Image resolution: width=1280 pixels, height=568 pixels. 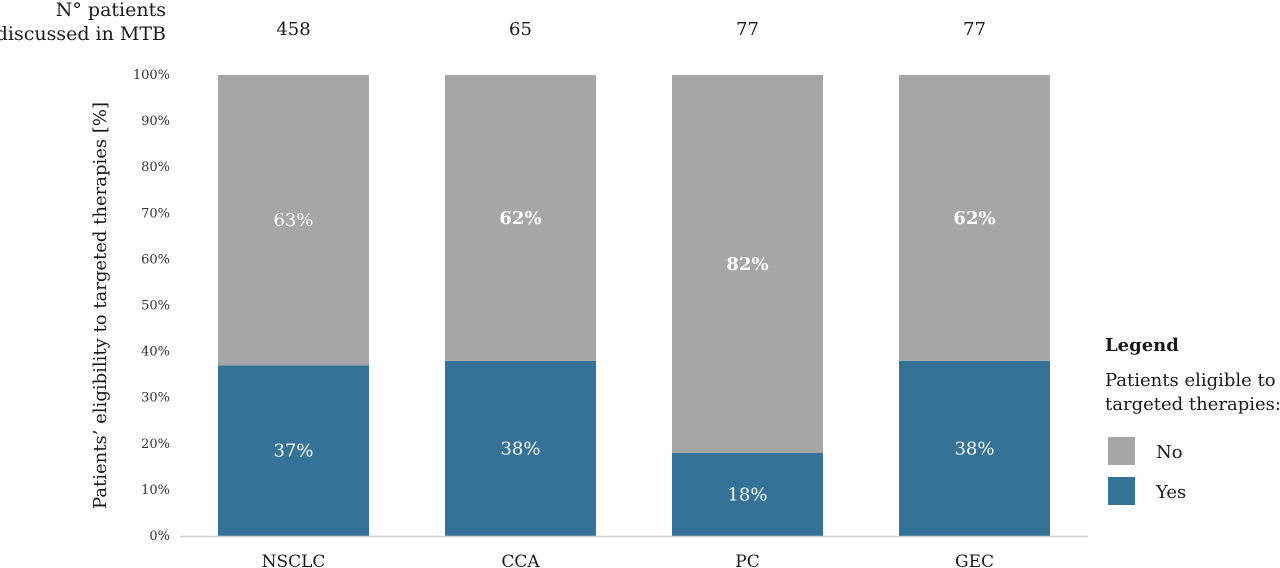 I want to click on bar-segment-yes-gec, so click(x=974, y=448).